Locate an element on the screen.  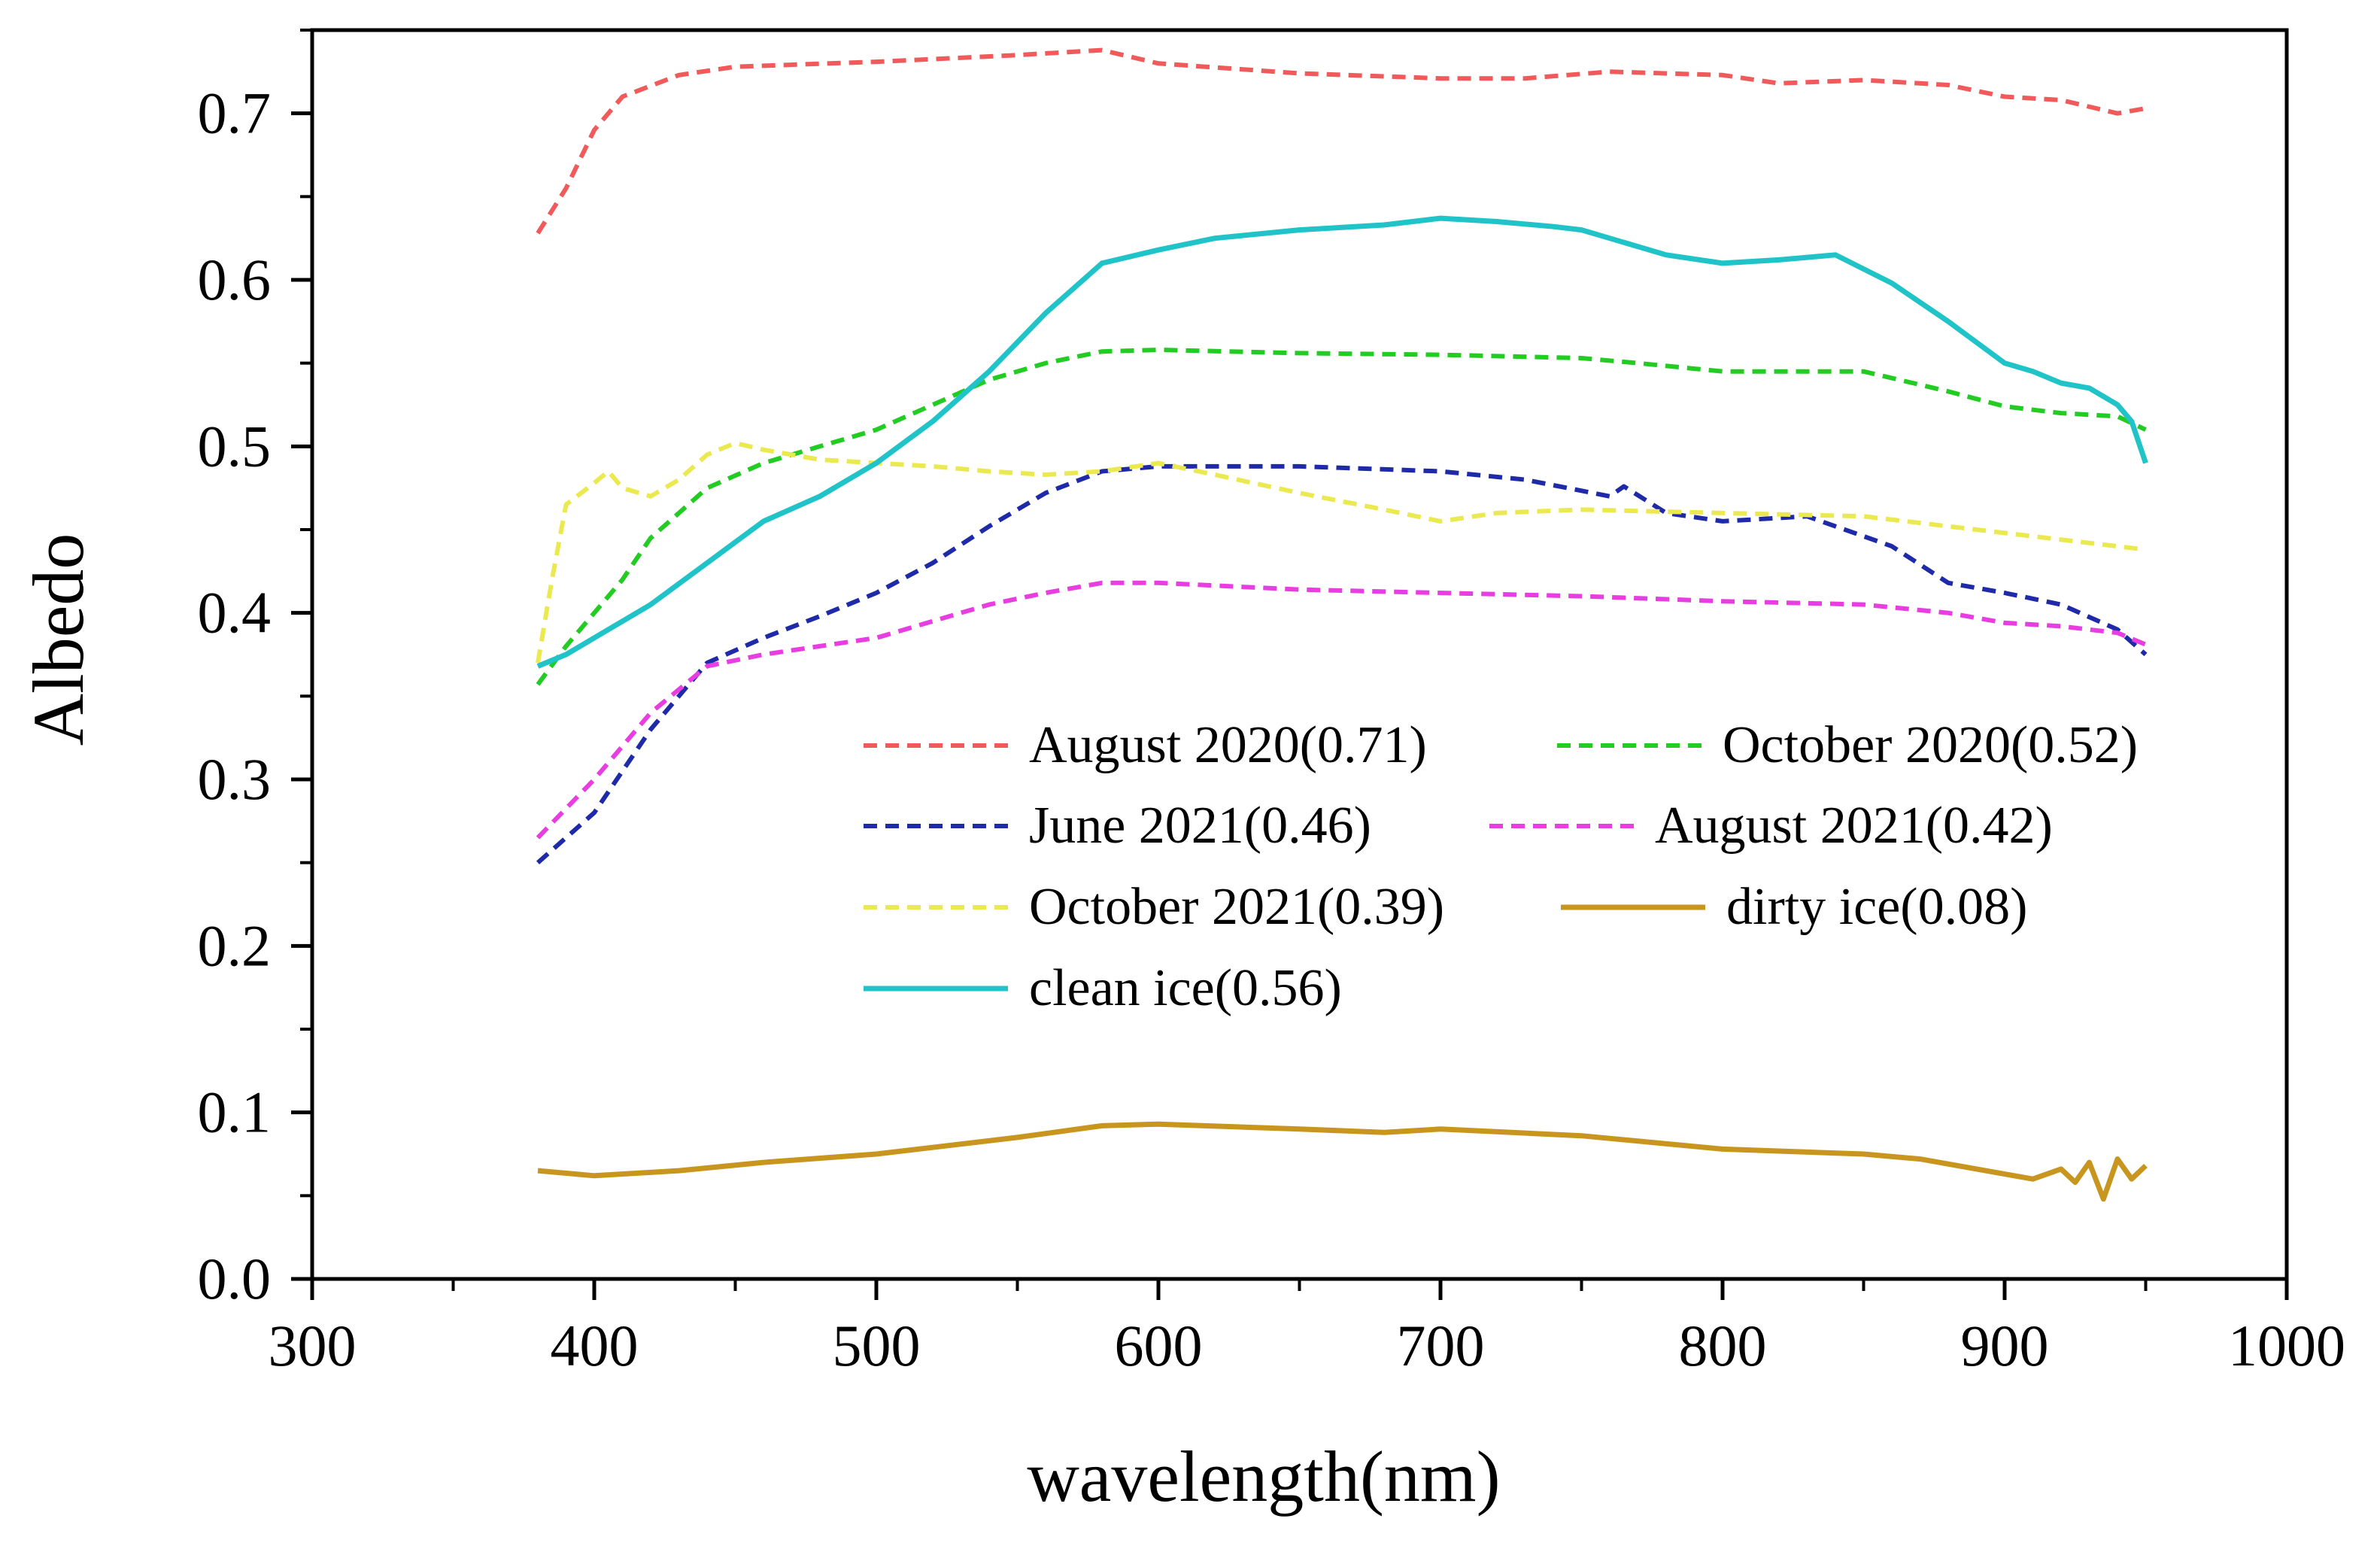
legend-label-6: dirty ice(0.08) is located at coordinates (1876, 907).